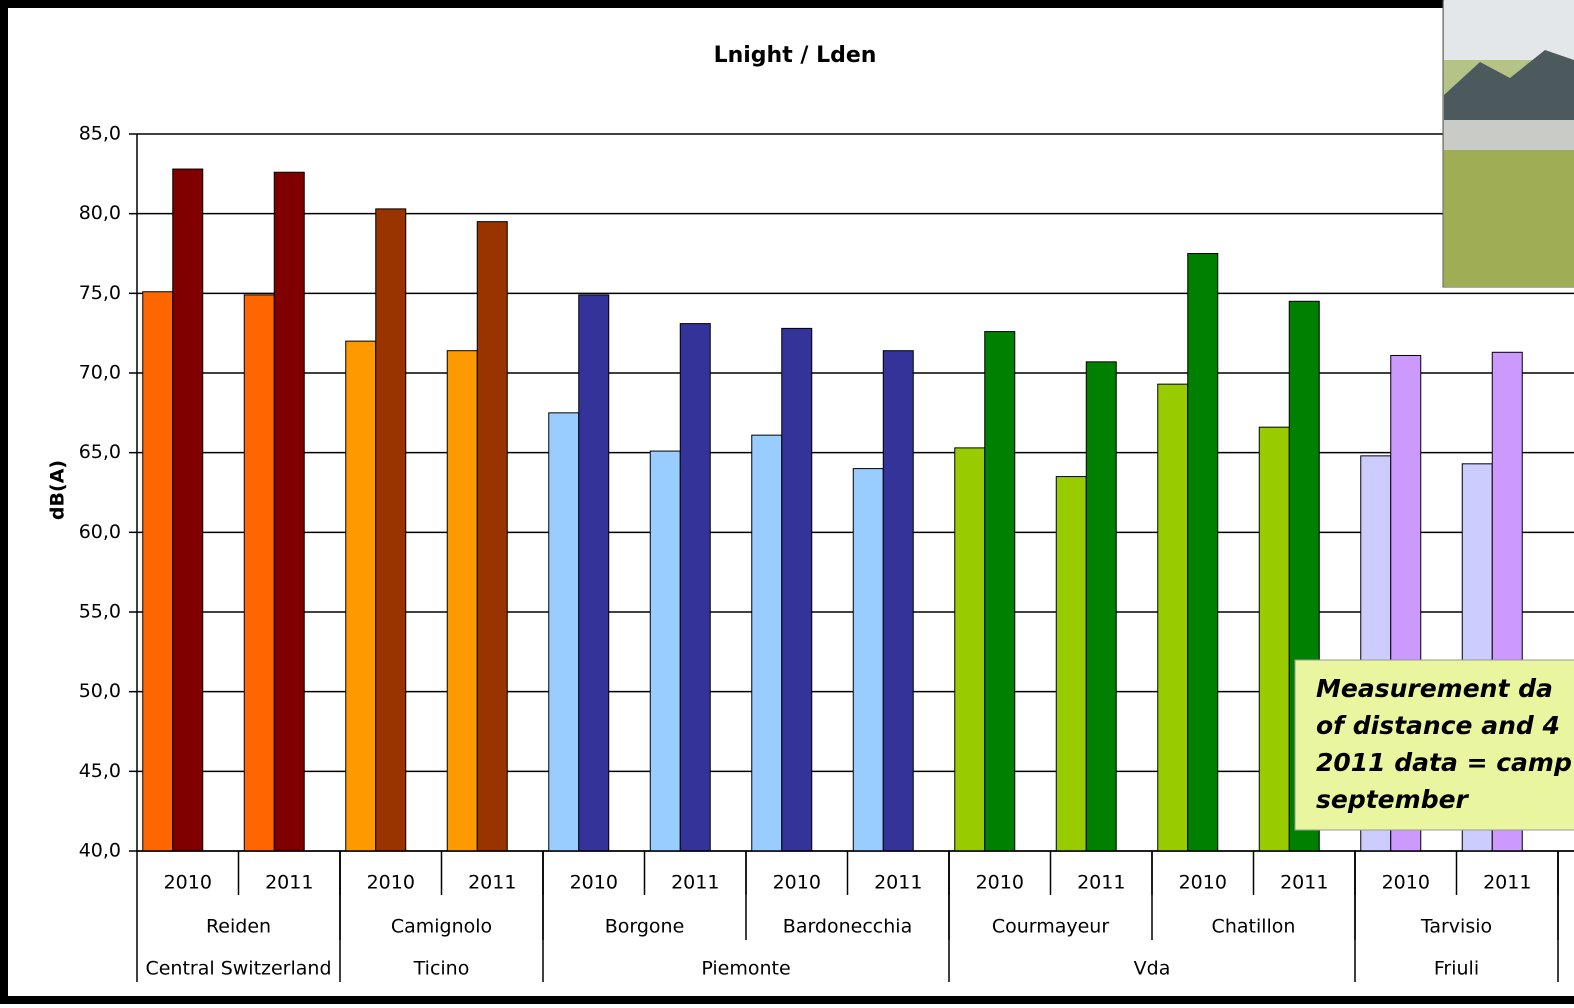 This screenshot has height=1008, width=1574. What do you see at coordinates (100, 532) in the screenshot?
I see `y-tick-label: 60,0` at bounding box center [100, 532].